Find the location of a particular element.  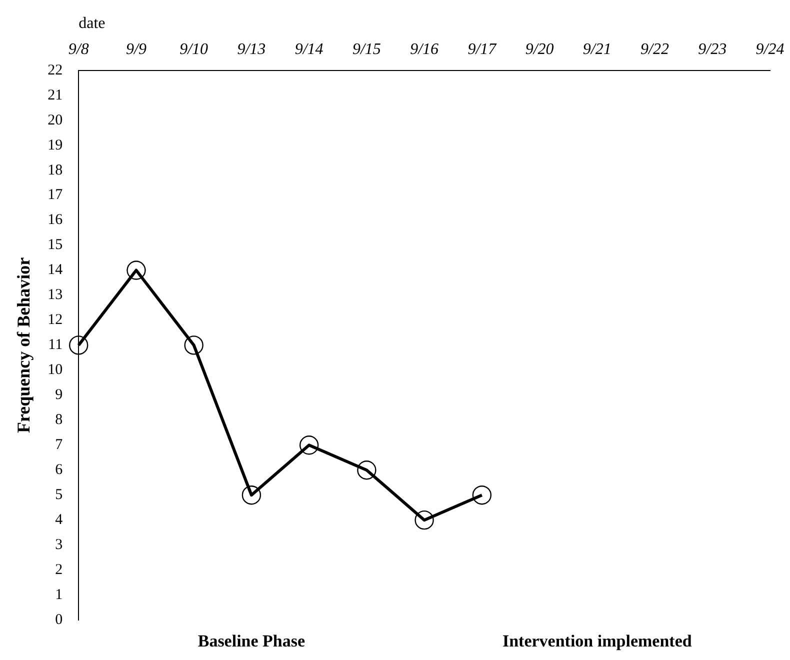

y-tick-label: 3 is located at coordinates (59, 544).